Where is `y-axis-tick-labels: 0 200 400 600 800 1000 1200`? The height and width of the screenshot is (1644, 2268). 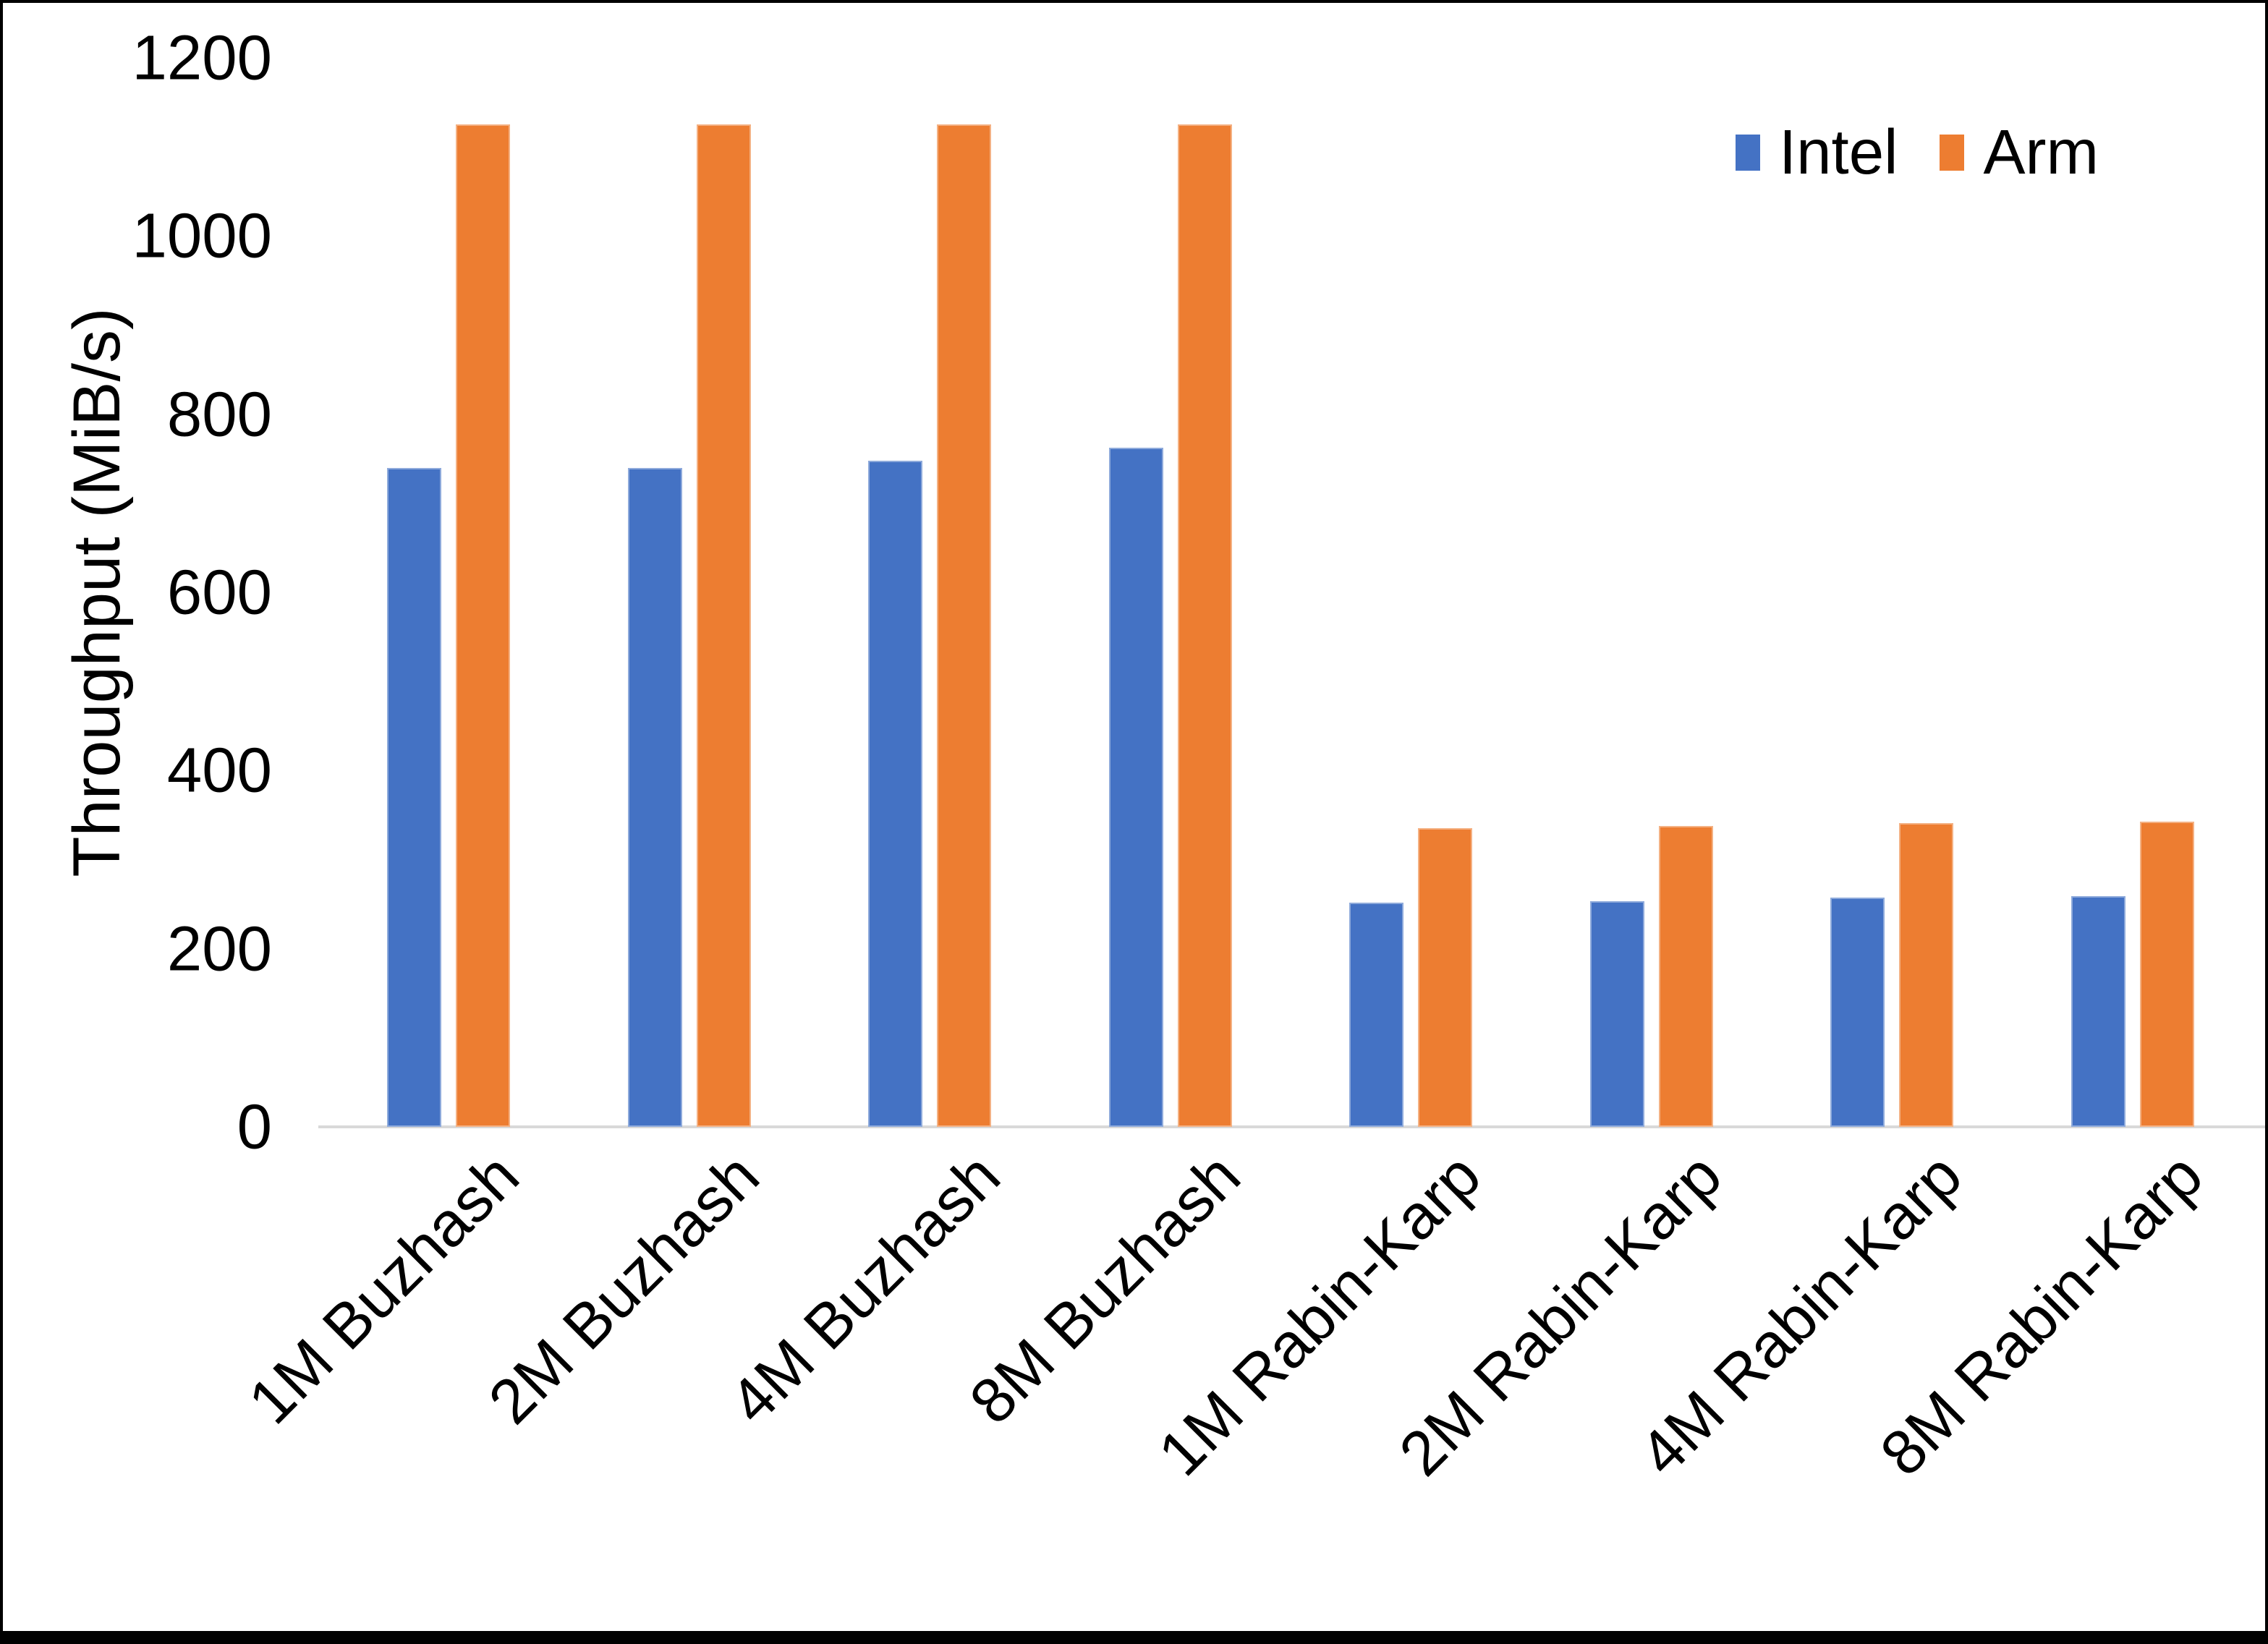 y-axis-tick-labels: 0 200 400 600 800 1000 1200 is located at coordinates (152, 593).